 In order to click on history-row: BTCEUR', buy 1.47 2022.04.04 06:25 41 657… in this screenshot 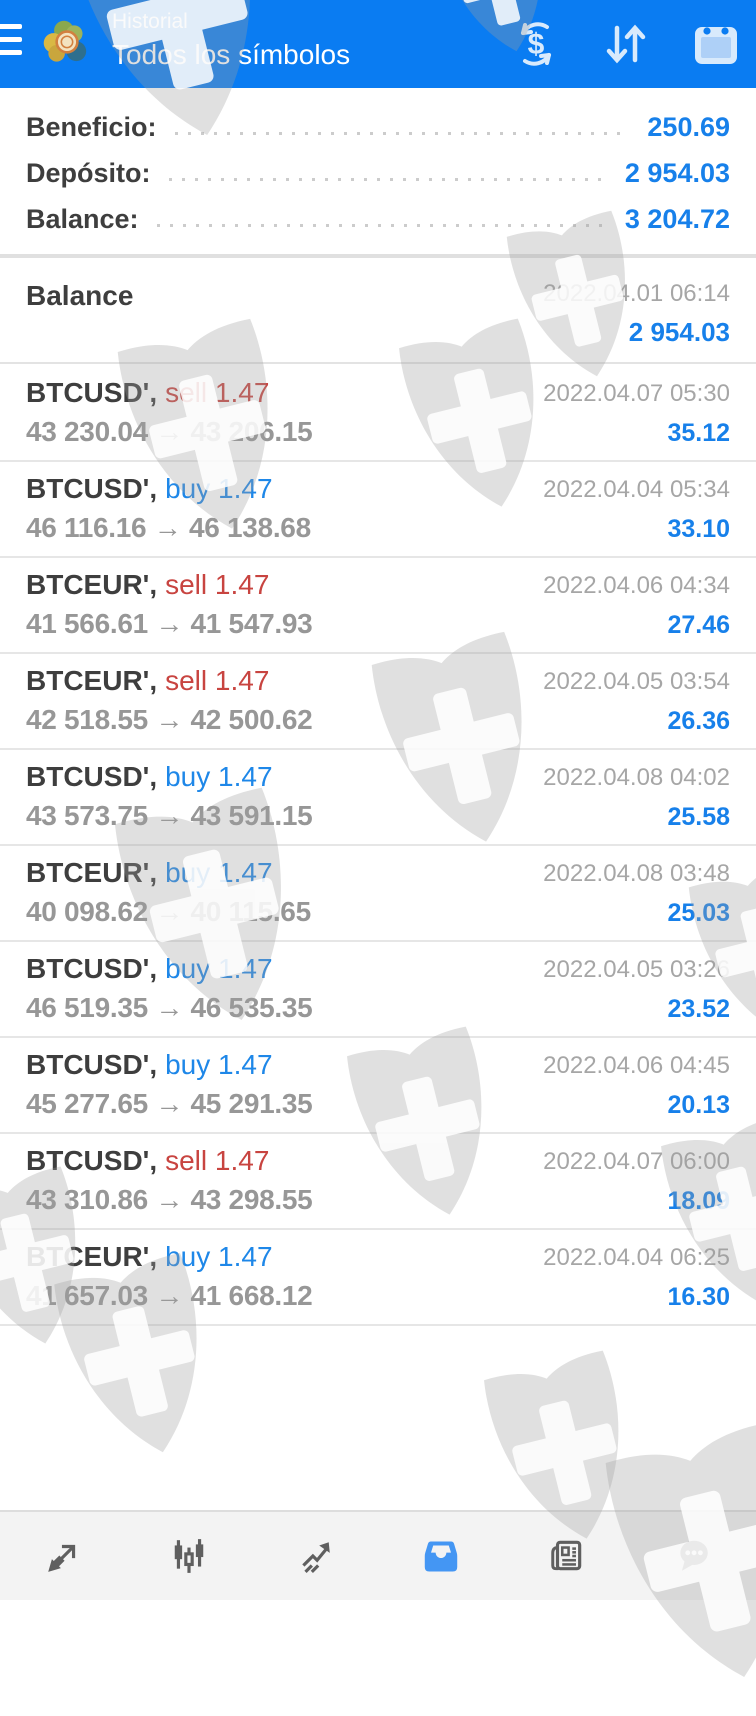, I will do `click(378, 1278)`.